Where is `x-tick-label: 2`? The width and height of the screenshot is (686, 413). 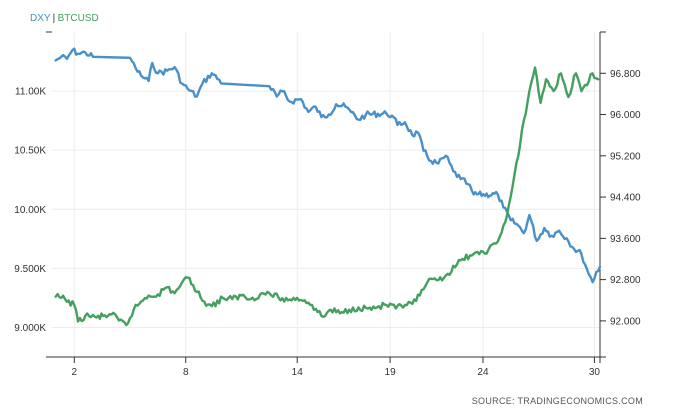 x-tick-label: 2 is located at coordinates (75, 372).